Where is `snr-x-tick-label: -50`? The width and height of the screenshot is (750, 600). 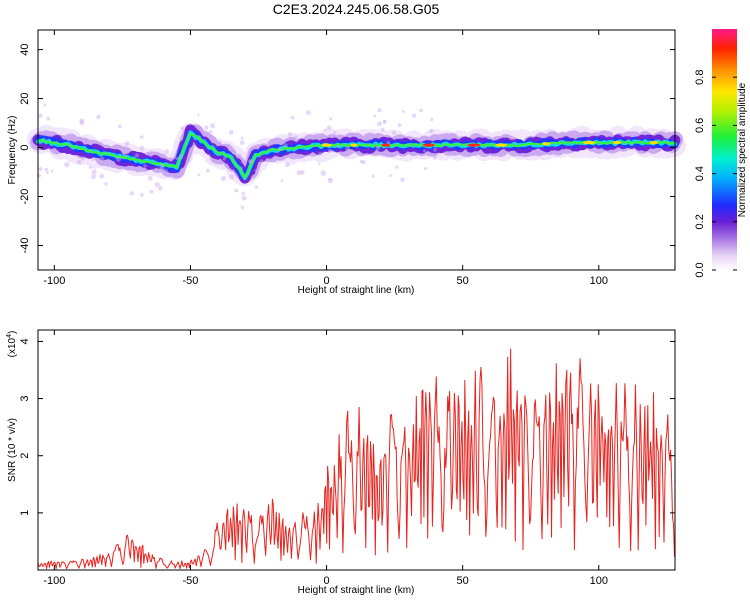 snr-x-tick-label: -50 is located at coordinates (190, 581).